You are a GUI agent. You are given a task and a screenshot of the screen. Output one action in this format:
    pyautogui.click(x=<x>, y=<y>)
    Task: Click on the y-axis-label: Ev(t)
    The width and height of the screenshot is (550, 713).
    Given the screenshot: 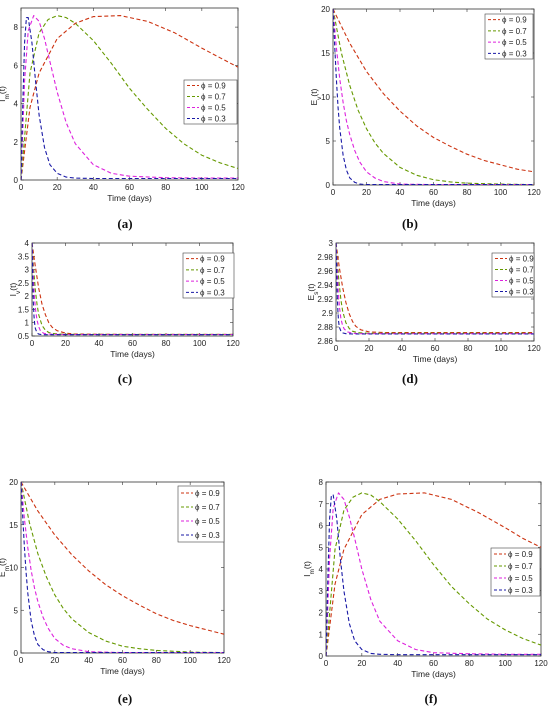 What is the action you would take?
    pyautogui.click(x=316, y=96)
    